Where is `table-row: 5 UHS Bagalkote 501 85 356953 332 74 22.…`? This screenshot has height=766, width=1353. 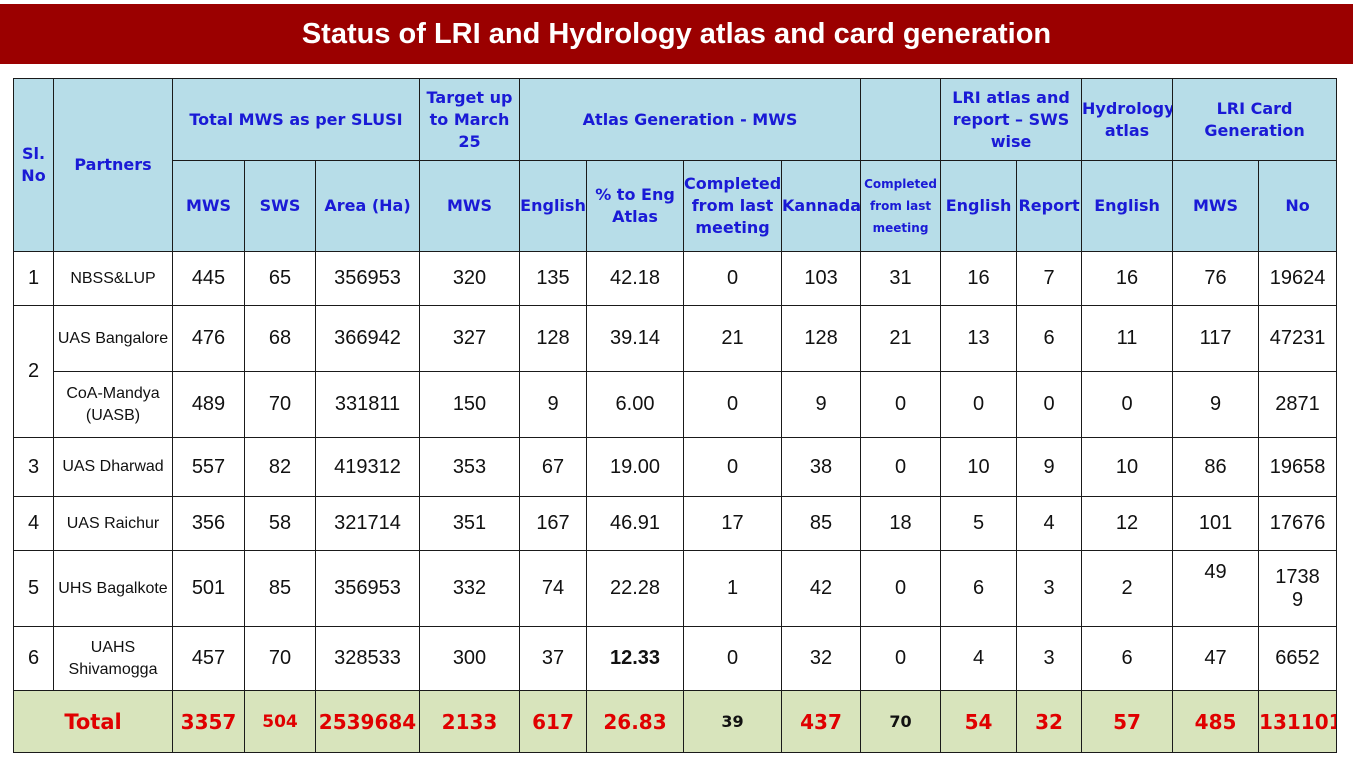
table-row: 5 UHS Bagalkote 501 85 356953 332 74 22.… is located at coordinates (675, 588).